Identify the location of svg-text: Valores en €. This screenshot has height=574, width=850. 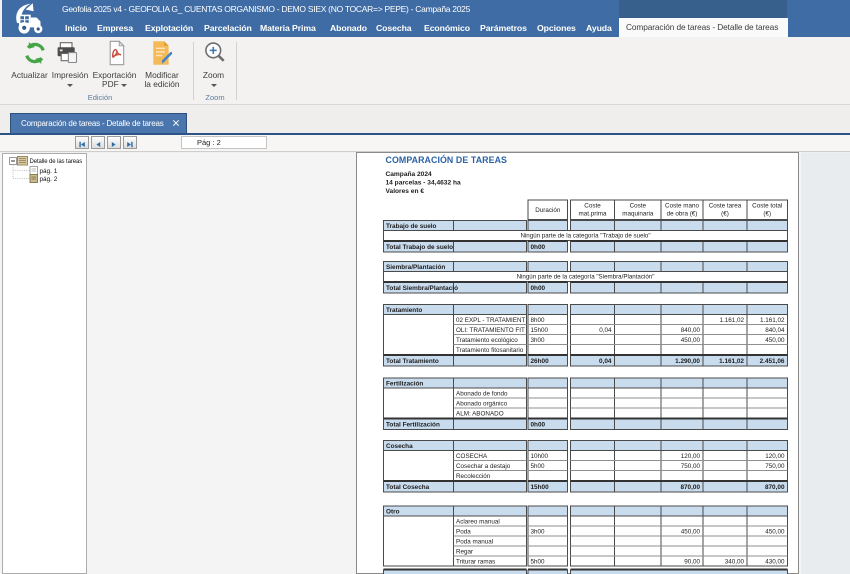
(405, 191).